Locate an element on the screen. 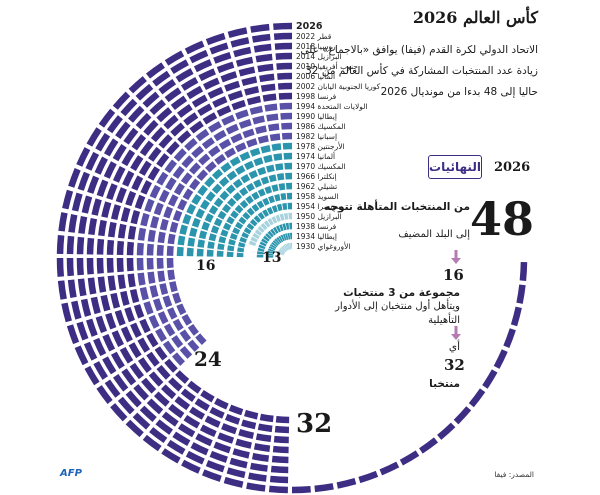  edition-label-1990: 1990 إيطاليا is located at coordinates (316, 116).